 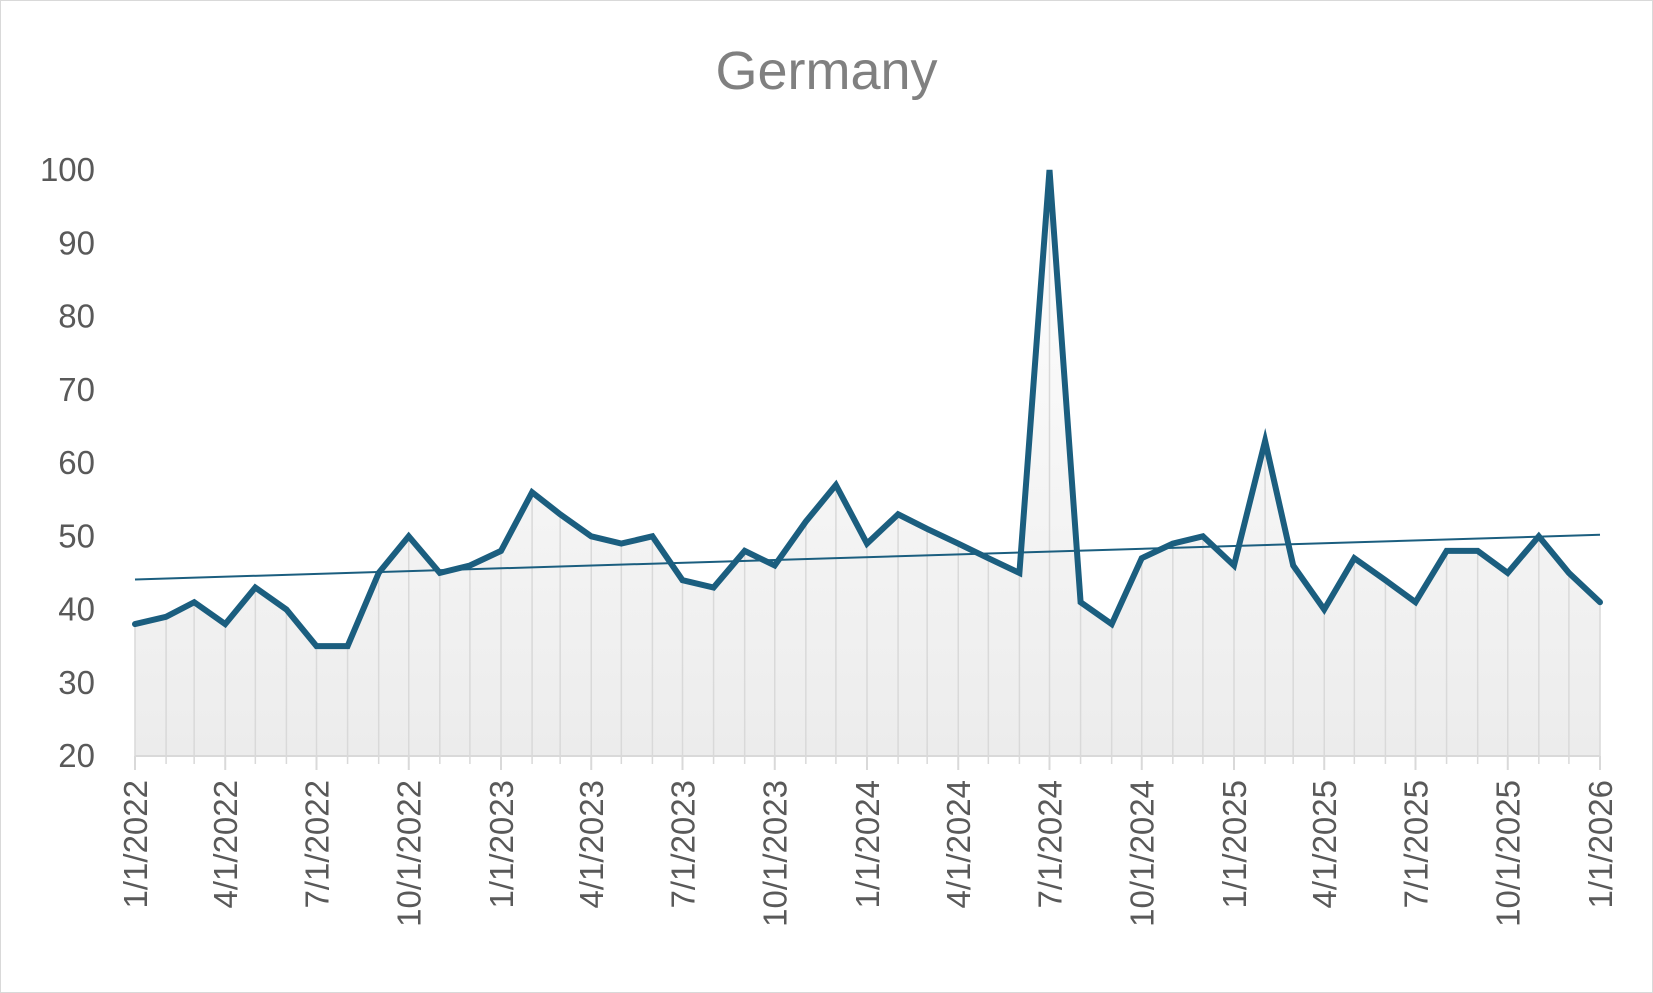 What do you see at coordinates (76, 755) in the screenshot?
I see `y-tick-label: 20` at bounding box center [76, 755].